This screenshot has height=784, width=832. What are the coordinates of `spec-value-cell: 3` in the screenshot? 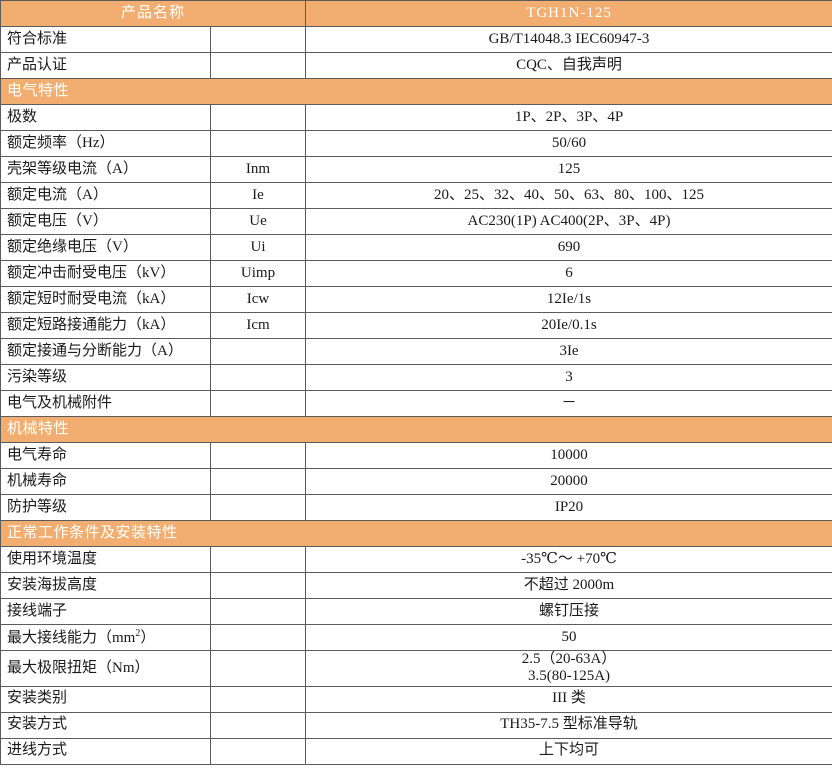 It's located at (568, 377).